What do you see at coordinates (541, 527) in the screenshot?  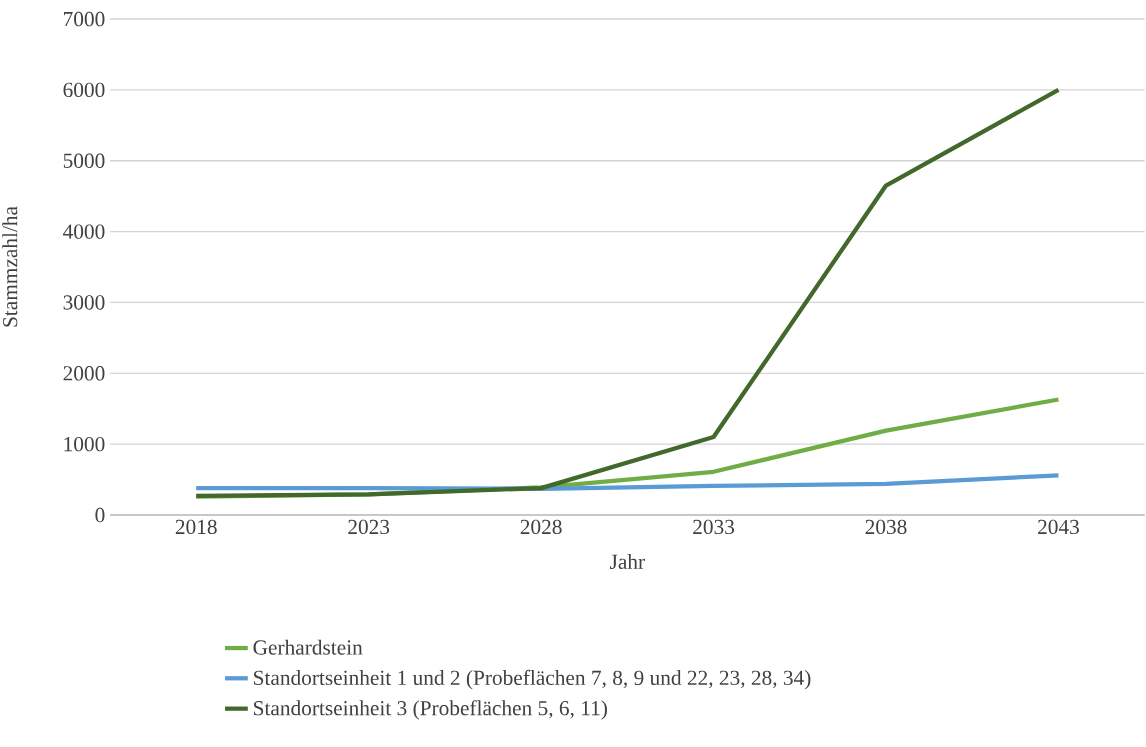 I see `x-tick-label: 2028` at bounding box center [541, 527].